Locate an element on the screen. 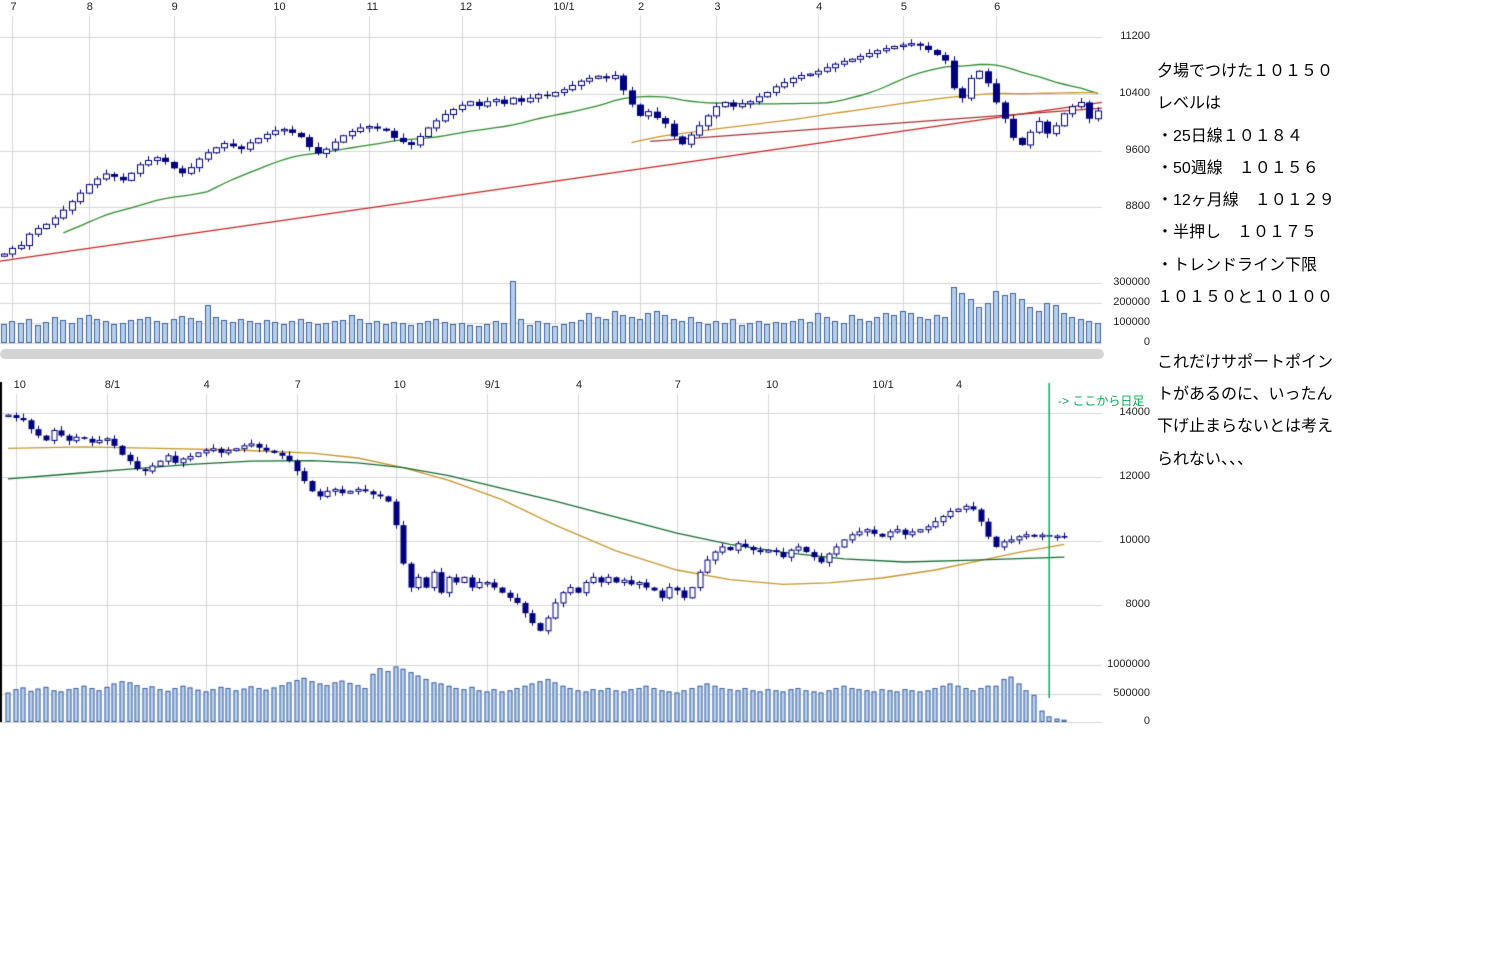 Image resolution: width=1490 pixels, height=970 pixels. commentary-line: ・25日線１０１８４ is located at coordinates (1230, 136).